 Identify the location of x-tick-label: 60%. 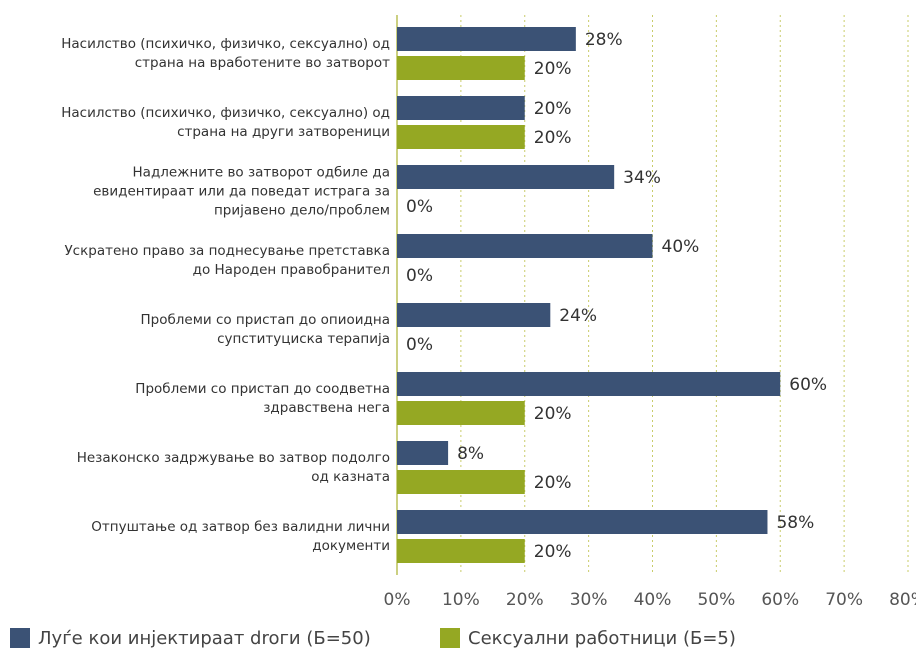
(780, 600).